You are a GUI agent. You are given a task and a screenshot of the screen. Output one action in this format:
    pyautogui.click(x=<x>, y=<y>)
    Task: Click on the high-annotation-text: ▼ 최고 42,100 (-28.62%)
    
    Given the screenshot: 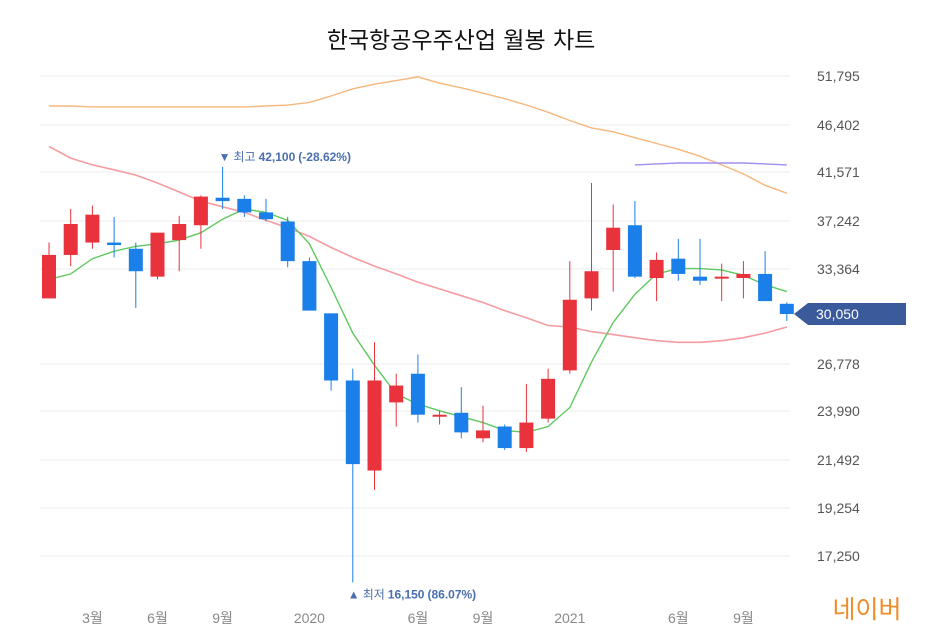 What is the action you would take?
    pyautogui.click(x=285, y=157)
    